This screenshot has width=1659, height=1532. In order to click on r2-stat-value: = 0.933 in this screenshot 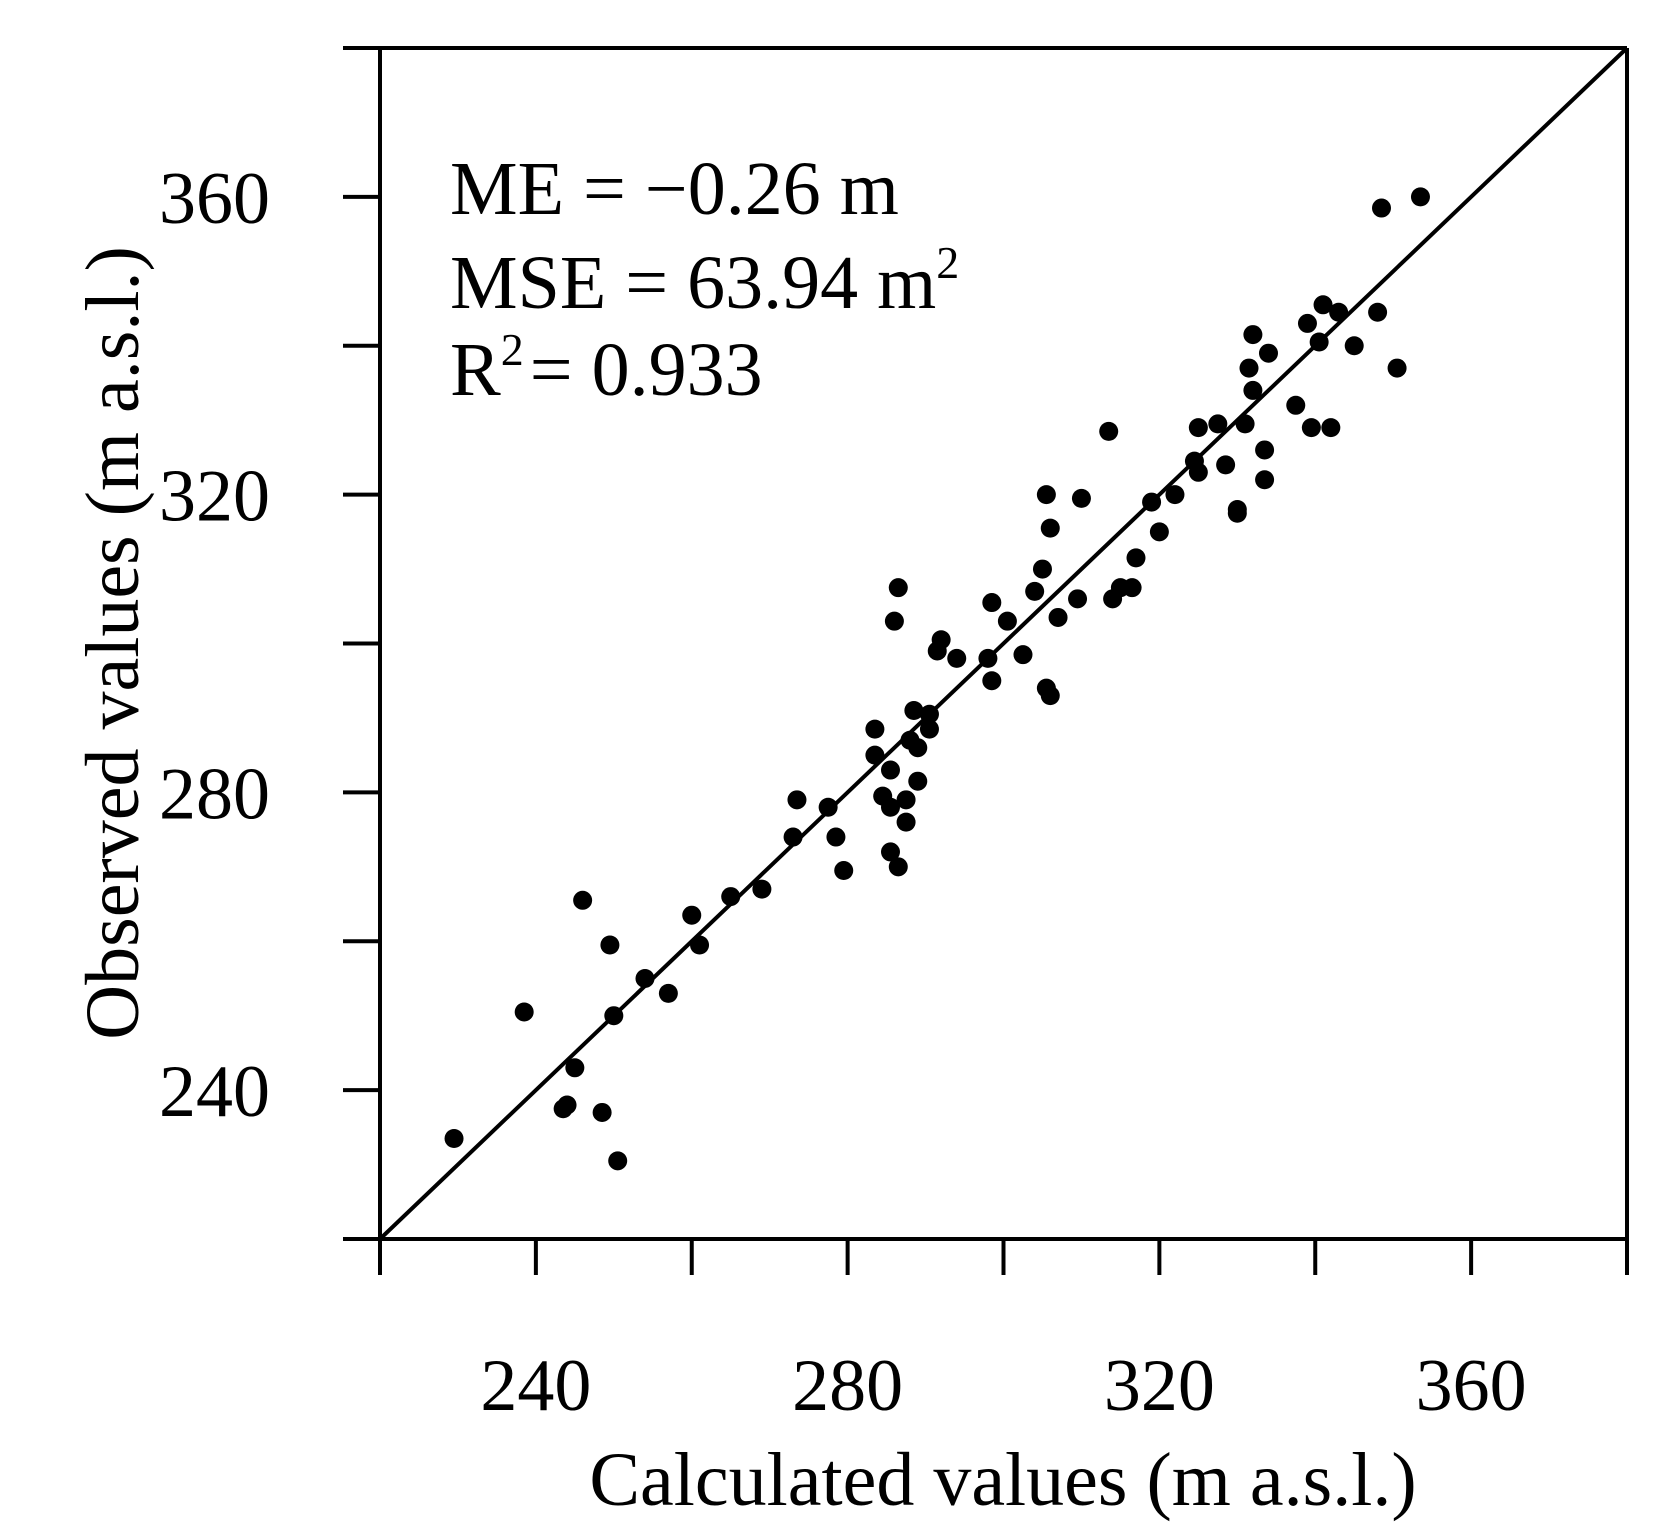, I will do `click(646, 370)`.